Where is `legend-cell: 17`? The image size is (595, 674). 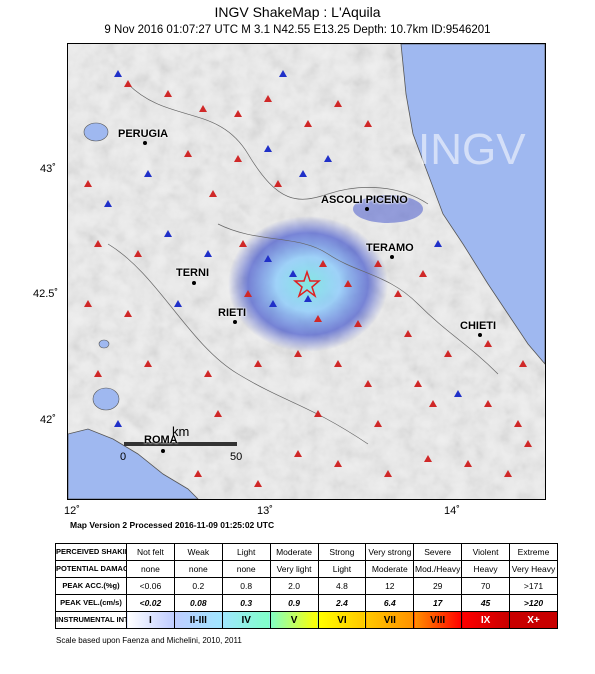
legend-cell: 17 is located at coordinates (438, 603).